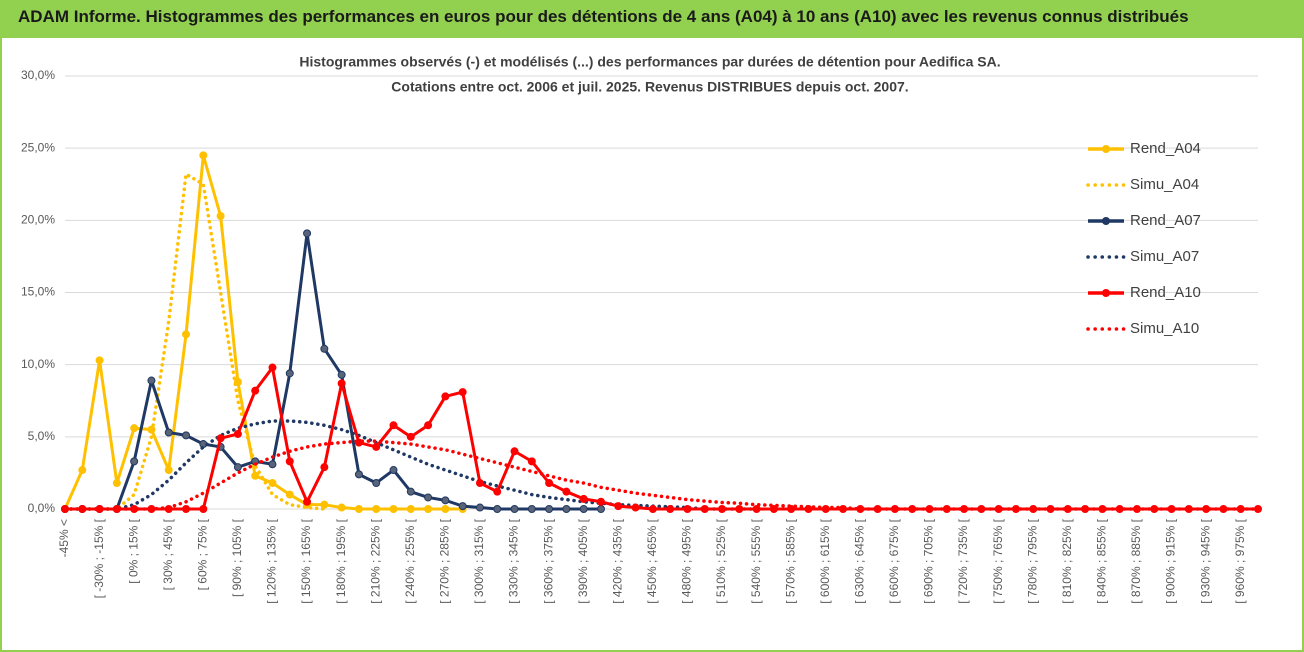 The width and height of the screenshot is (1304, 652). Describe the element at coordinates (375, 560) in the screenshot. I see `x-tick-label: [ 210% ; 225% [` at that location.